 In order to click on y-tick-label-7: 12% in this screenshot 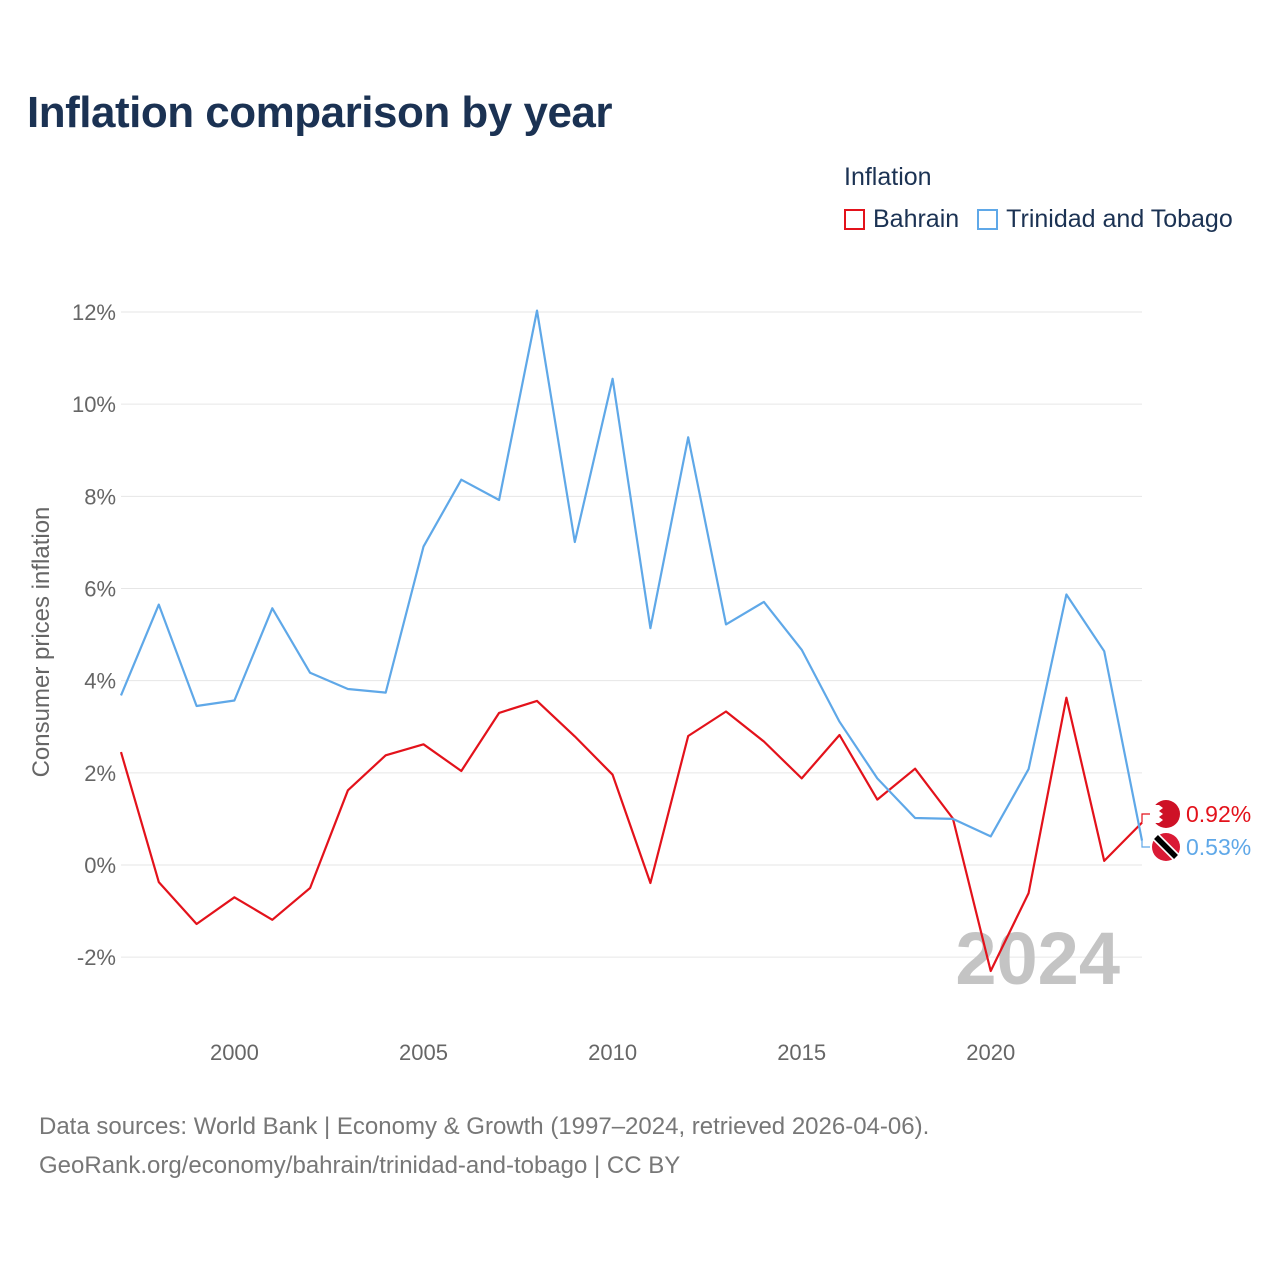, I will do `click(94, 312)`.